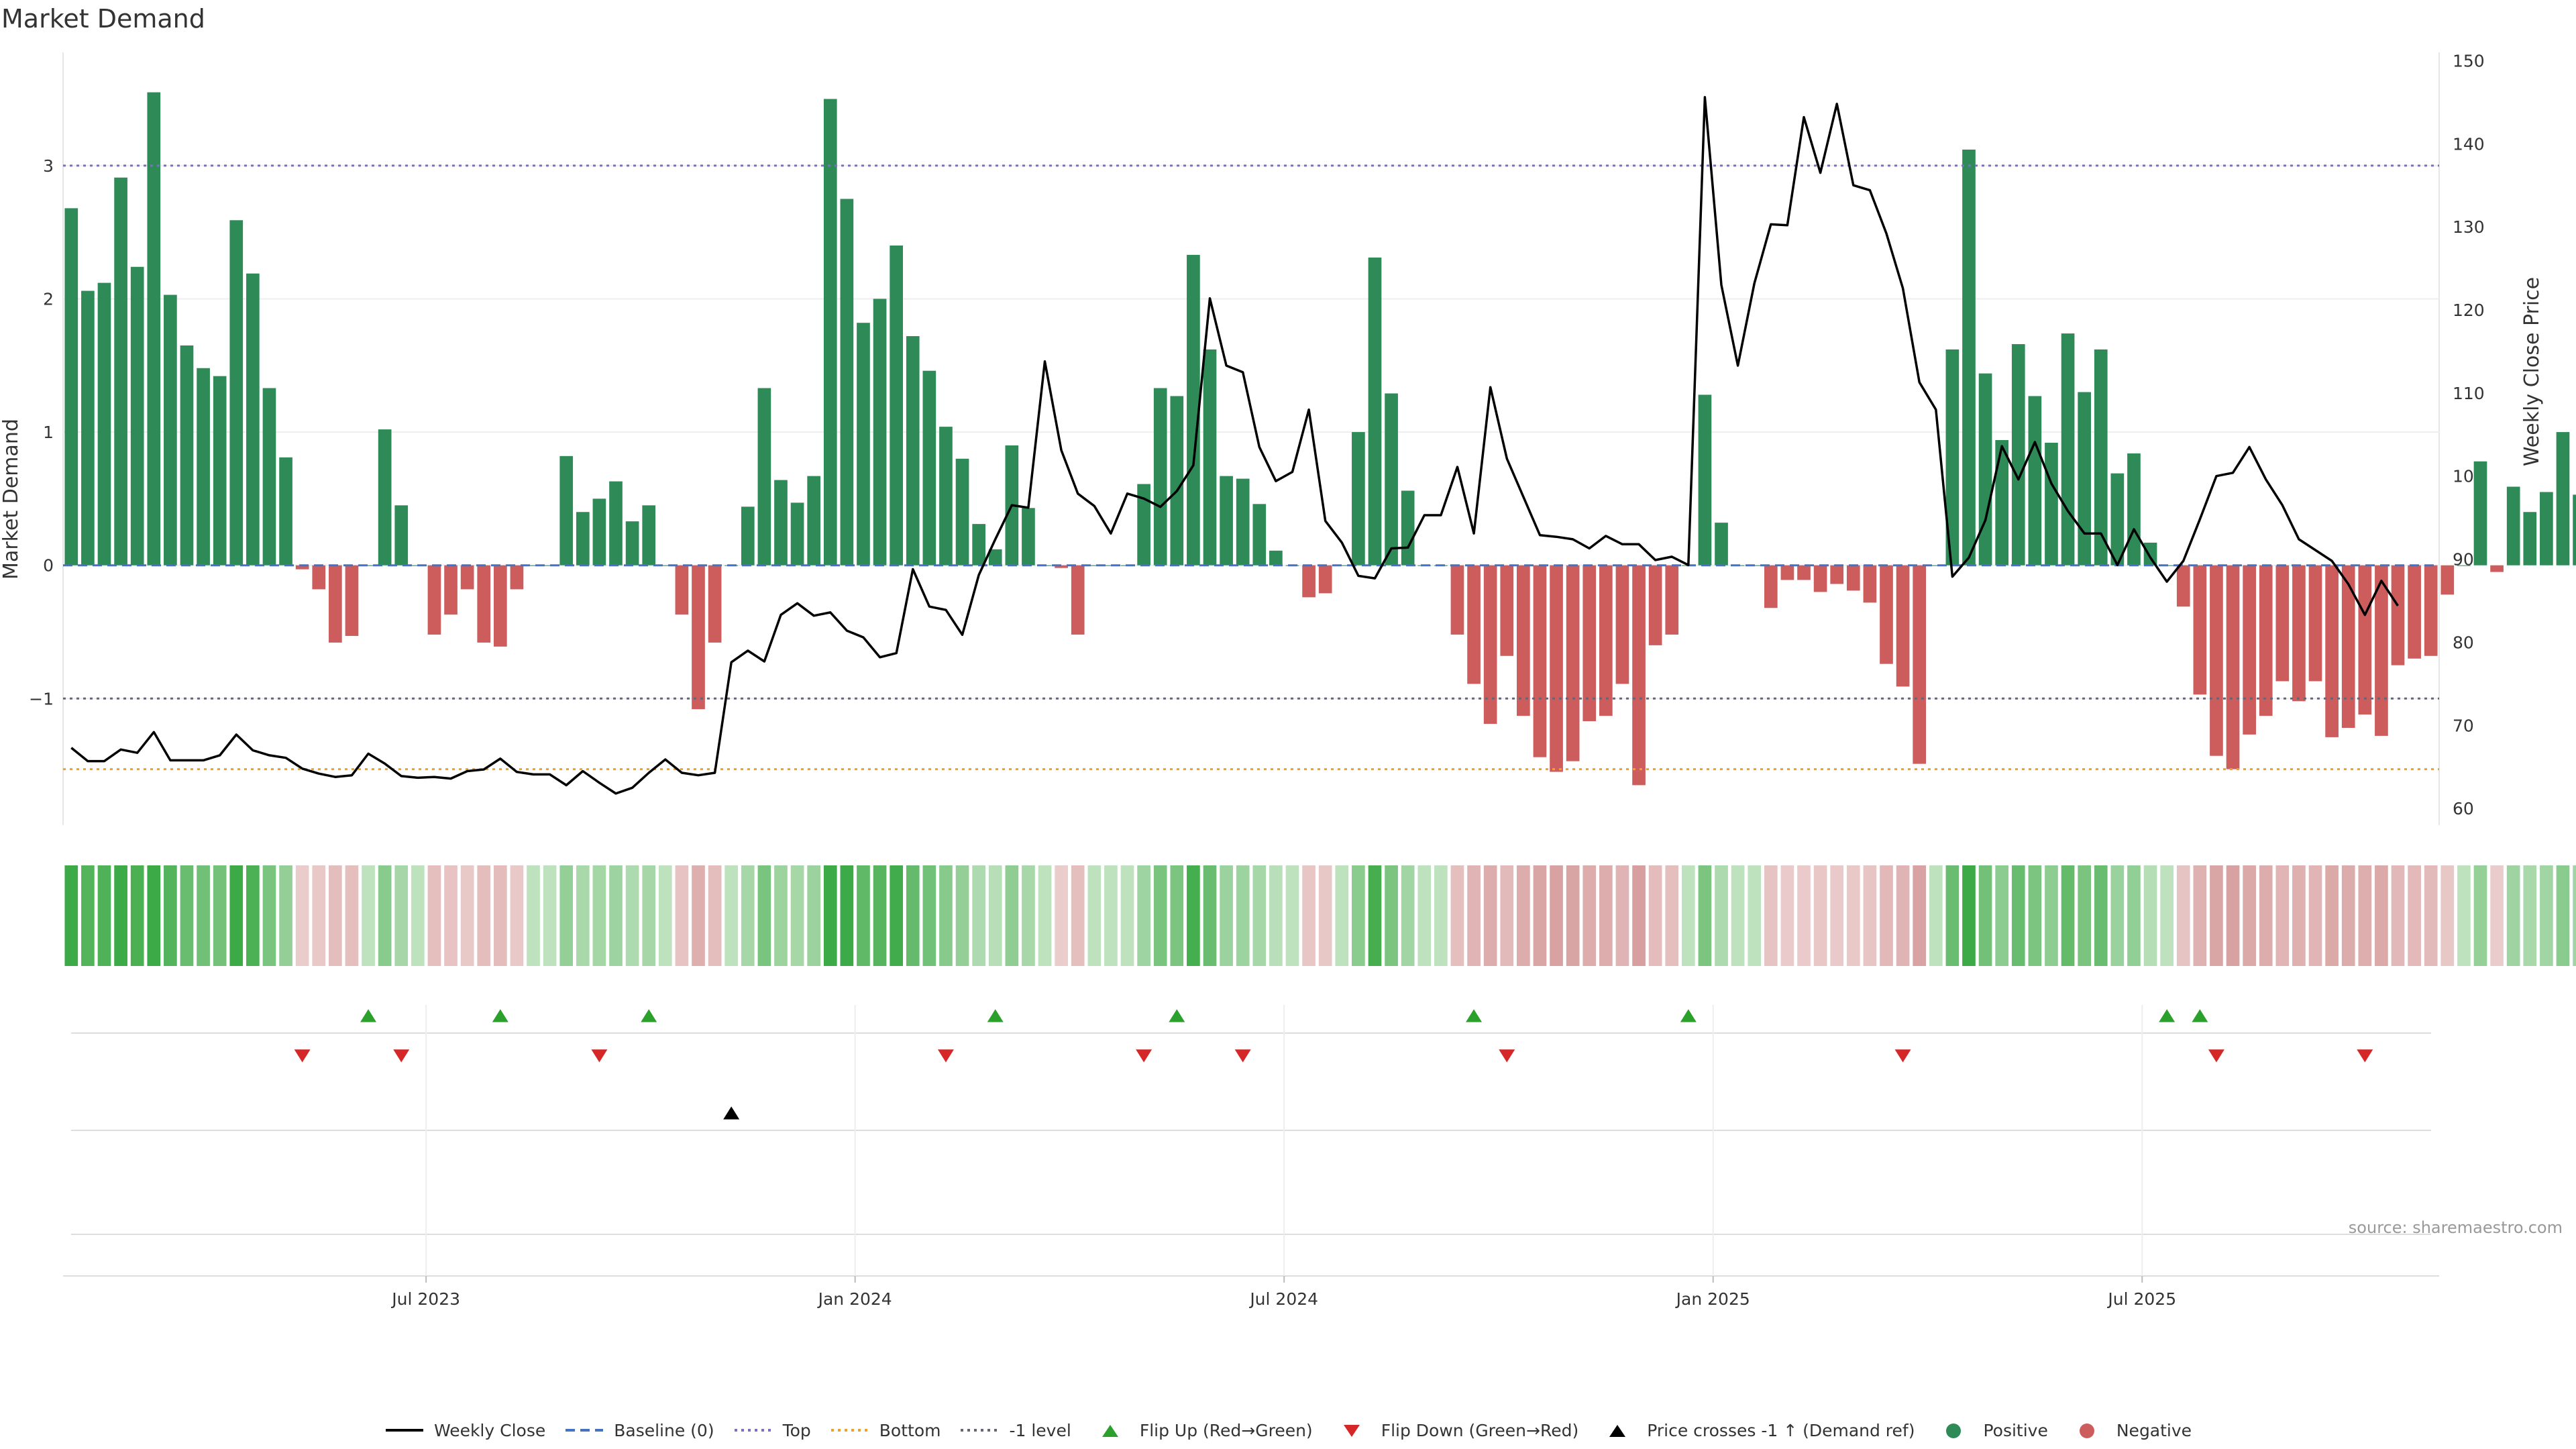 This screenshot has width=2576, height=1449. What do you see at coordinates (41, 698) in the screenshot?
I see `y-tick-label: −1` at bounding box center [41, 698].